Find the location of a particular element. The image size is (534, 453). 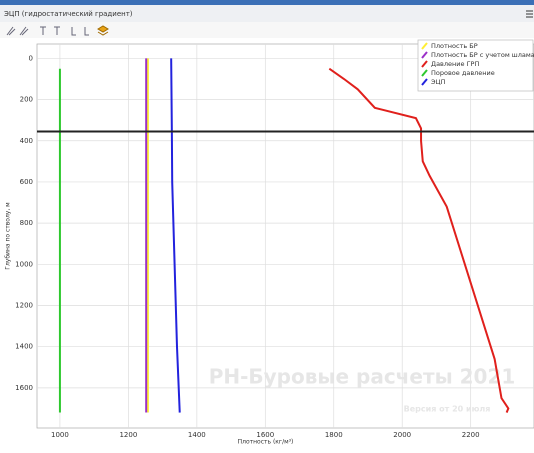

y-axis-label: Глубина по стволу, м is located at coordinates (8, 235).